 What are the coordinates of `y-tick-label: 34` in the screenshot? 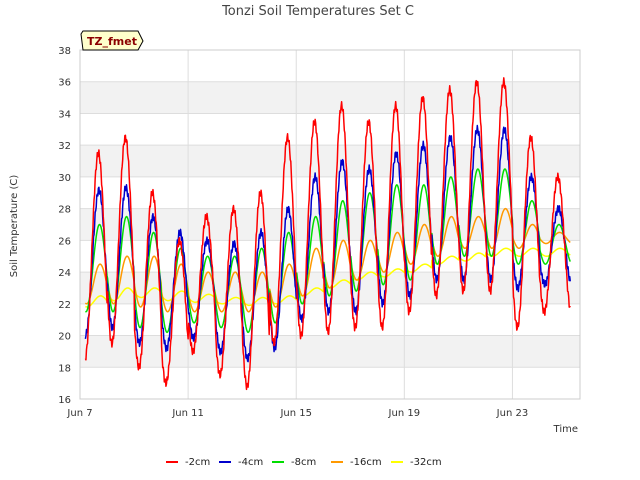 It's located at (64, 114).